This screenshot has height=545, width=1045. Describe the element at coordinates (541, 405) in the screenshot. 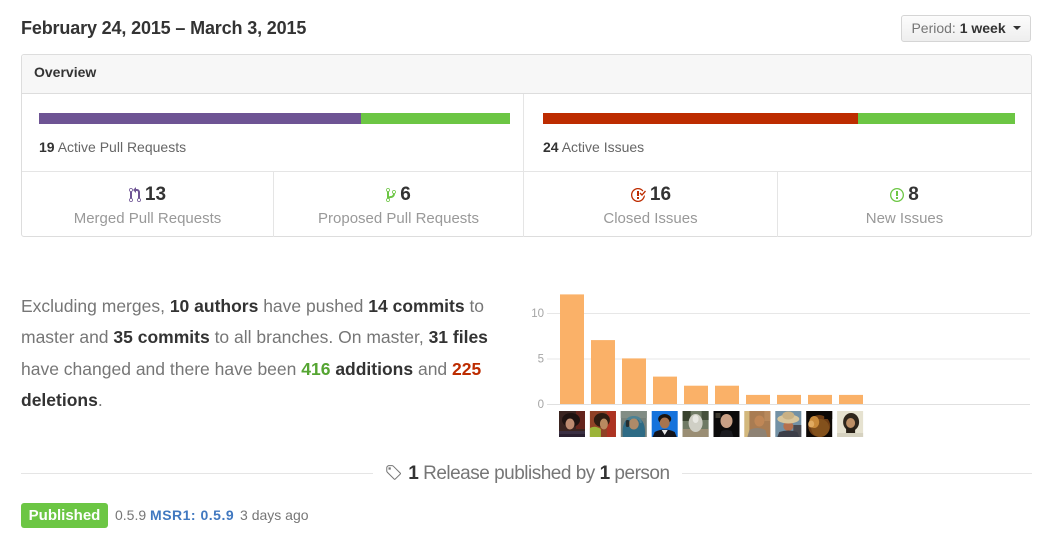

I see `svg-text: 0` at that location.